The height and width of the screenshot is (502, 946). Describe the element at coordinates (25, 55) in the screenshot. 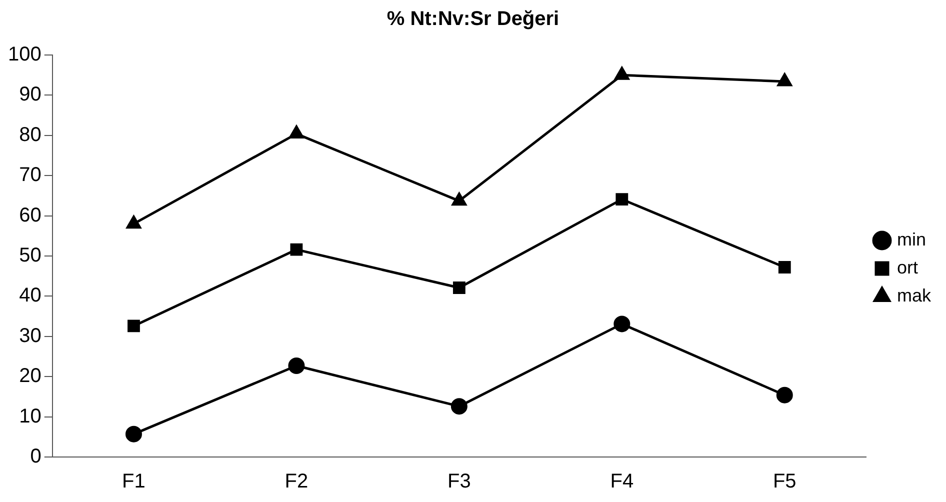

I see `y-tick-label: 100` at that location.